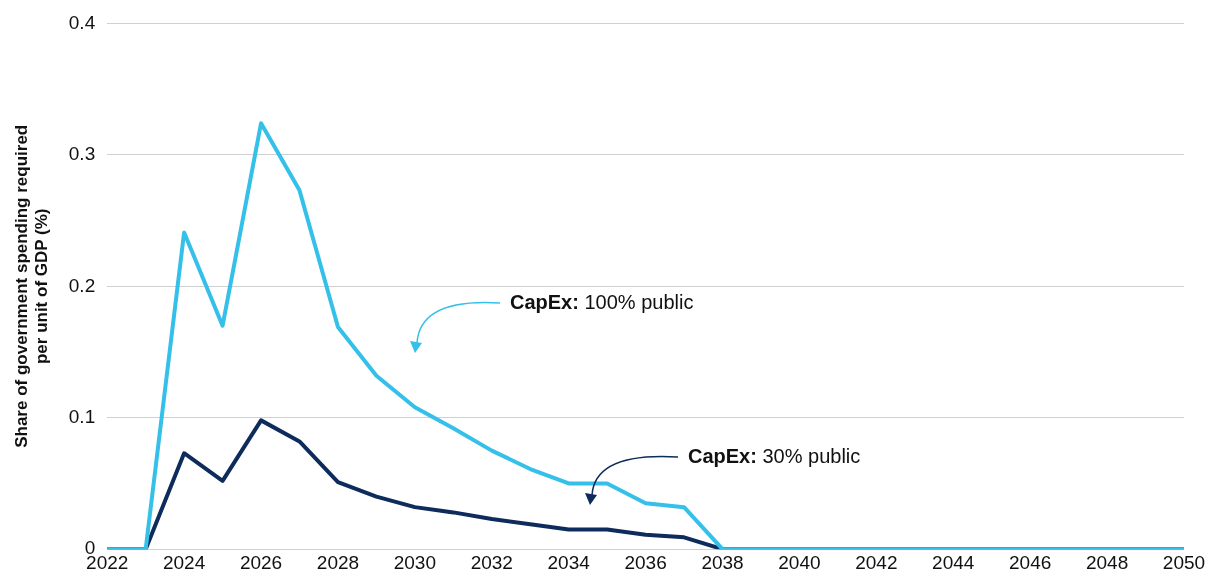 Image resolution: width=1212 pixels, height=584 pixels. Describe the element at coordinates (338, 562) in the screenshot. I see `x-tick-label: 2028` at that location.